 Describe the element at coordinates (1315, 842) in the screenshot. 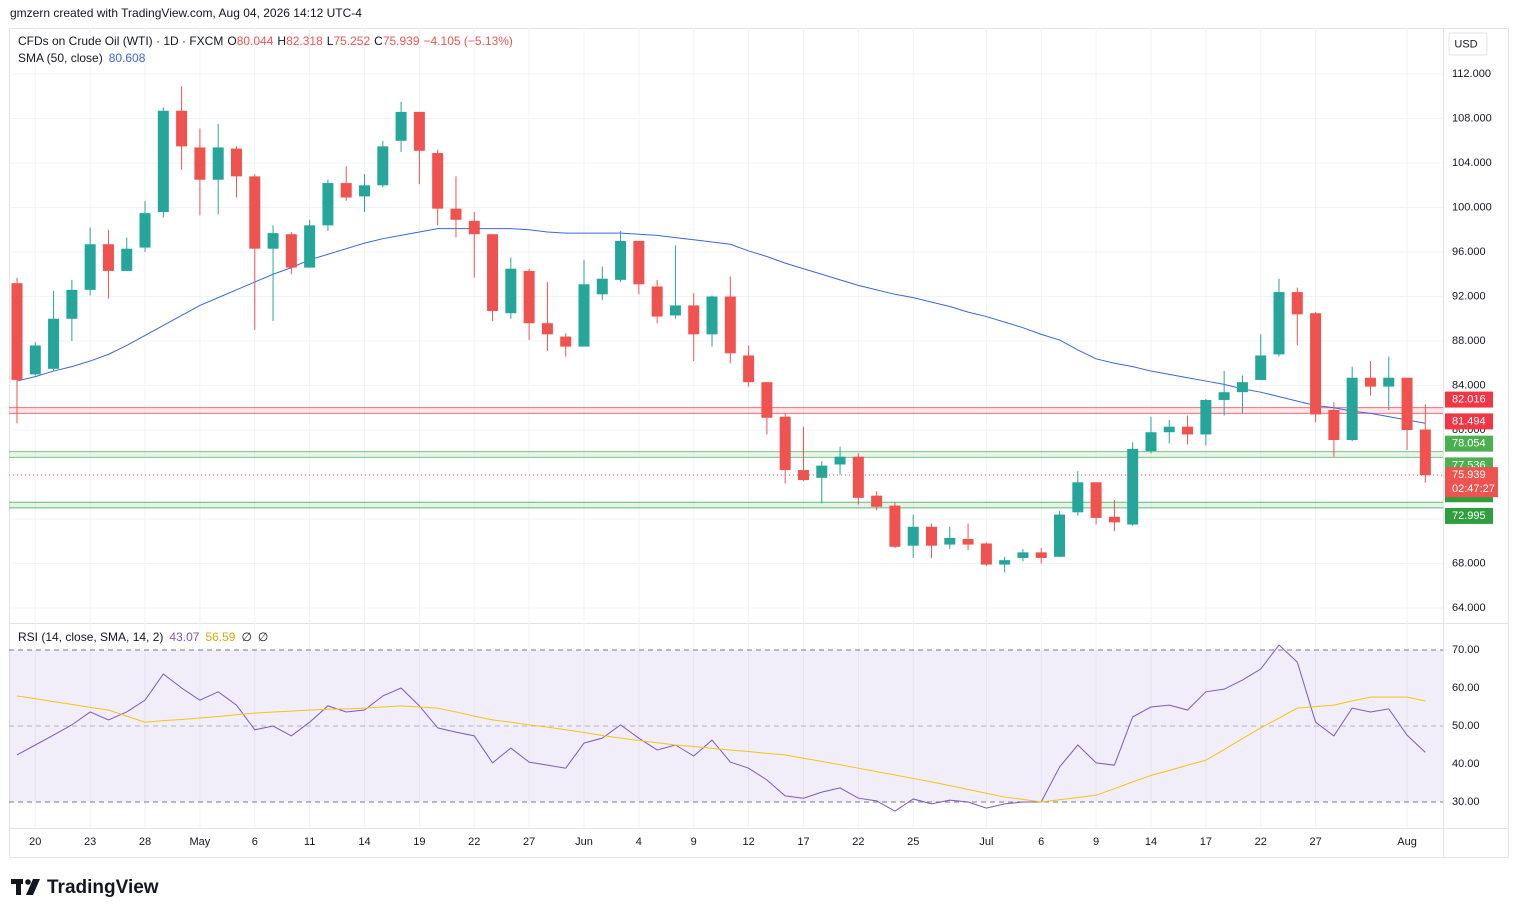

I see `x-tick-label: 27` at that location.